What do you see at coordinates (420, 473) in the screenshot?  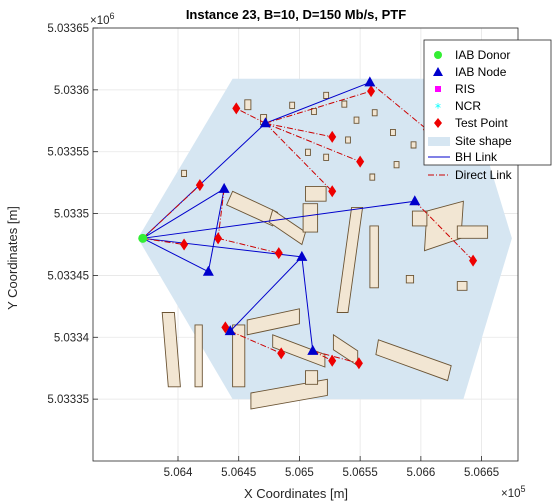 I see `x-tick-label: 5.066` at bounding box center [420, 473].